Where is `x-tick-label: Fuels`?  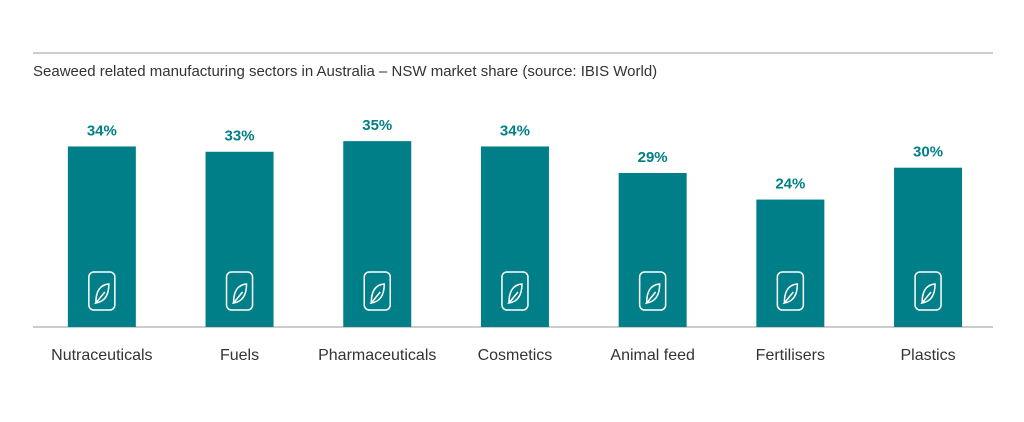 x-tick-label: Fuels is located at coordinates (239, 355).